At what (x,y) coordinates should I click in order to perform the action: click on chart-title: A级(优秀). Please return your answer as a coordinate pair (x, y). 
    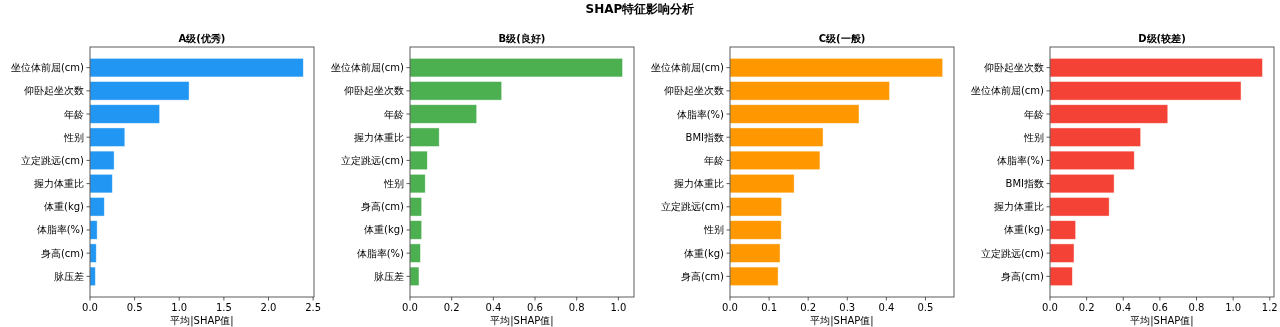
    Looking at the image, I should click on (202, 38).